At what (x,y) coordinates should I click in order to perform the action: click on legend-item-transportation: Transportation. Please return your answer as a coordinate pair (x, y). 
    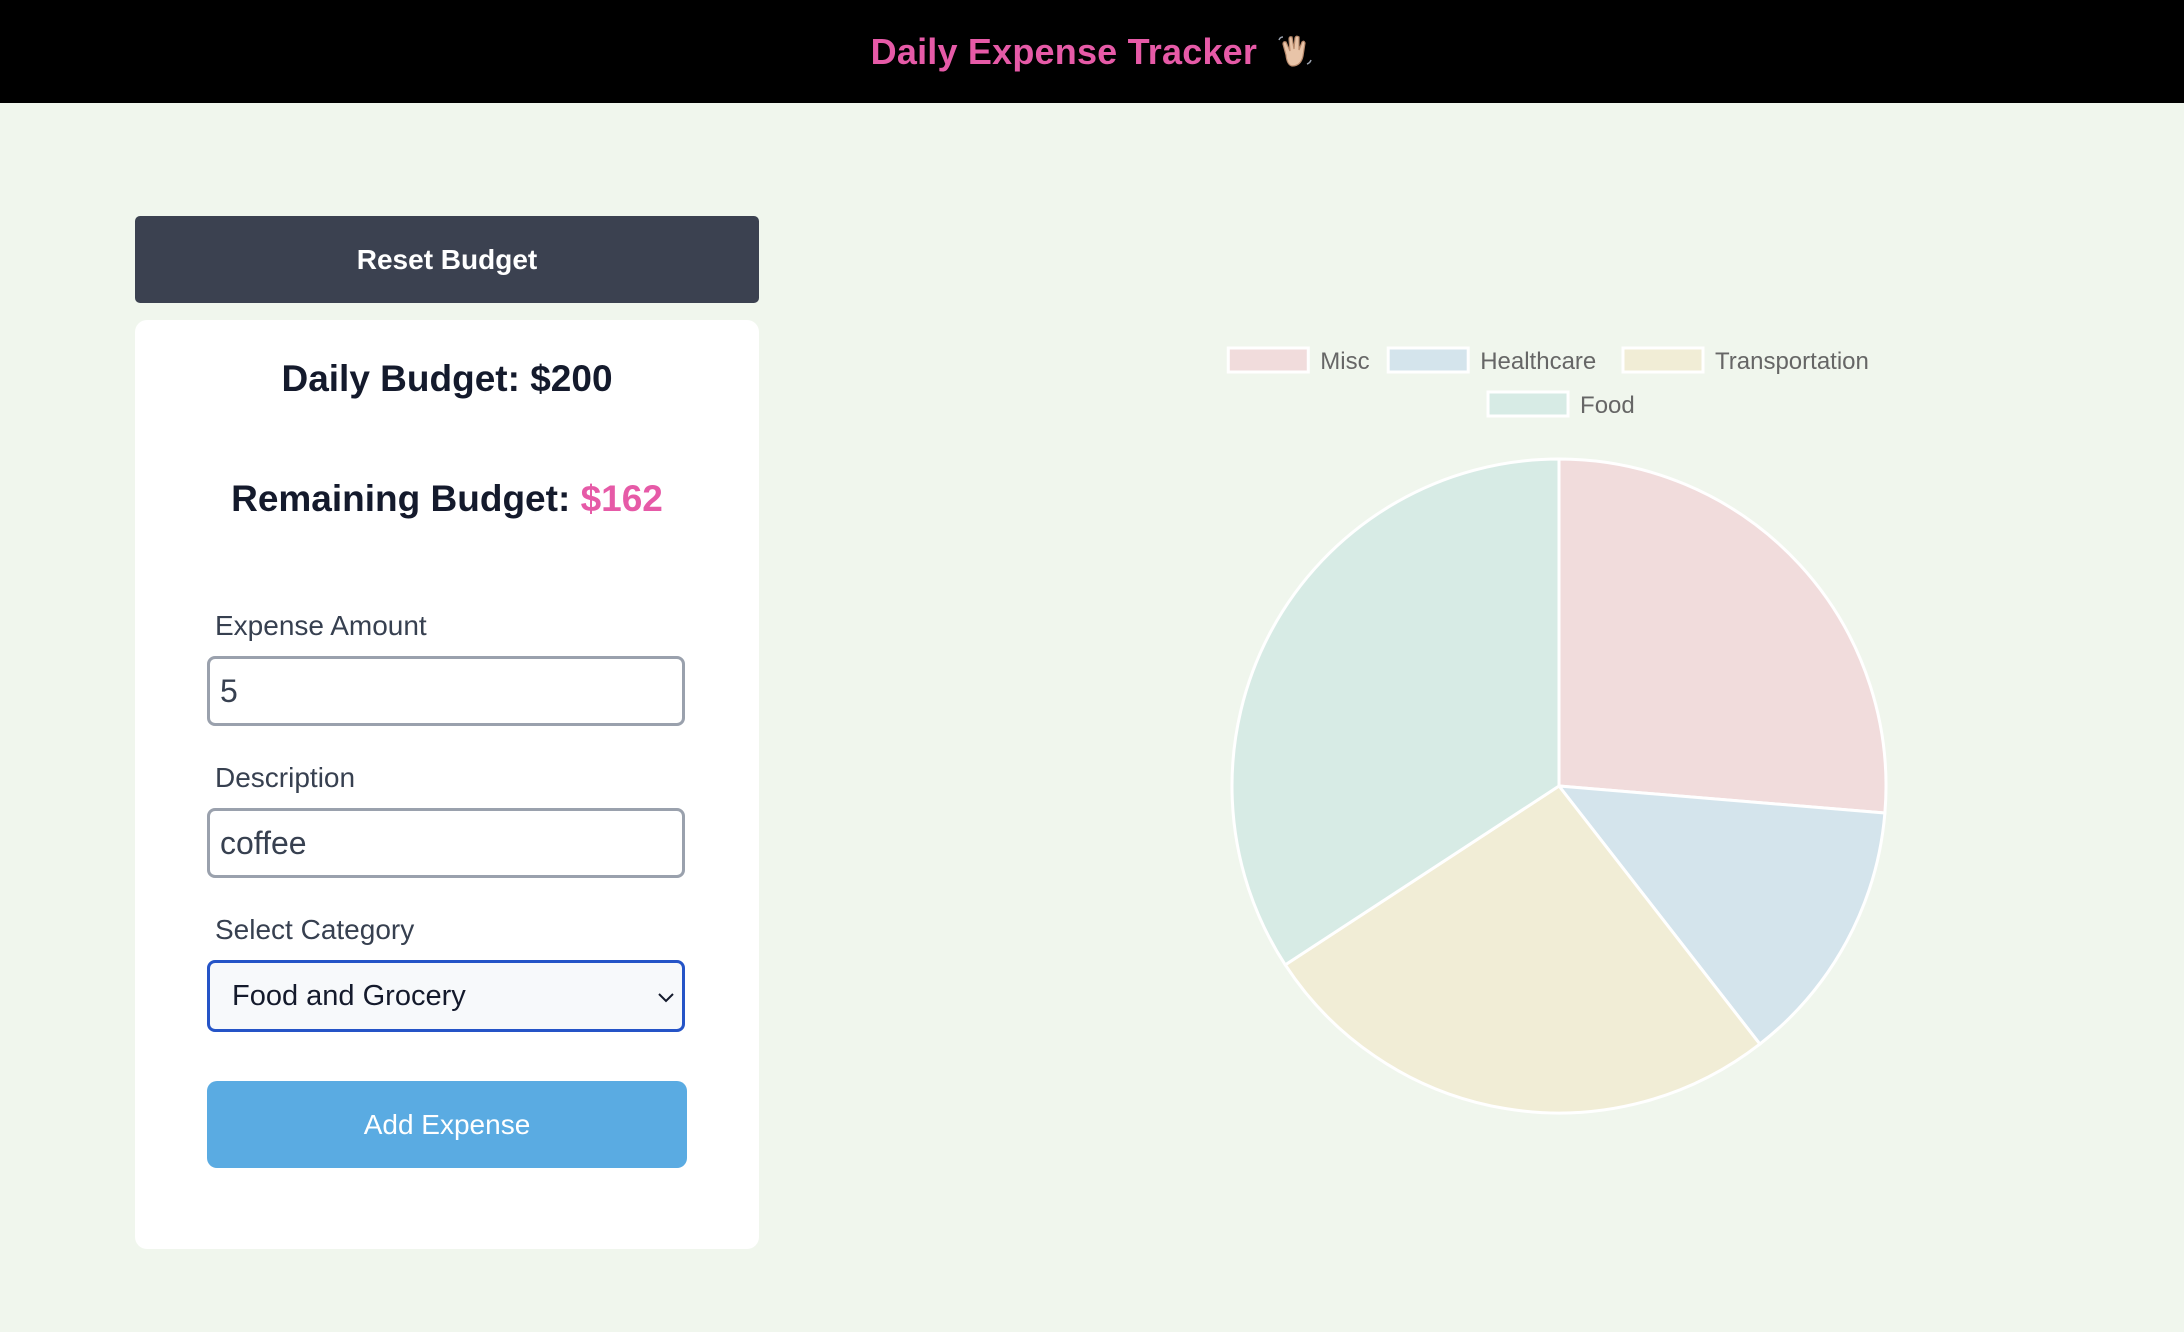
    Looking at the image, I should click on (1745, 360).